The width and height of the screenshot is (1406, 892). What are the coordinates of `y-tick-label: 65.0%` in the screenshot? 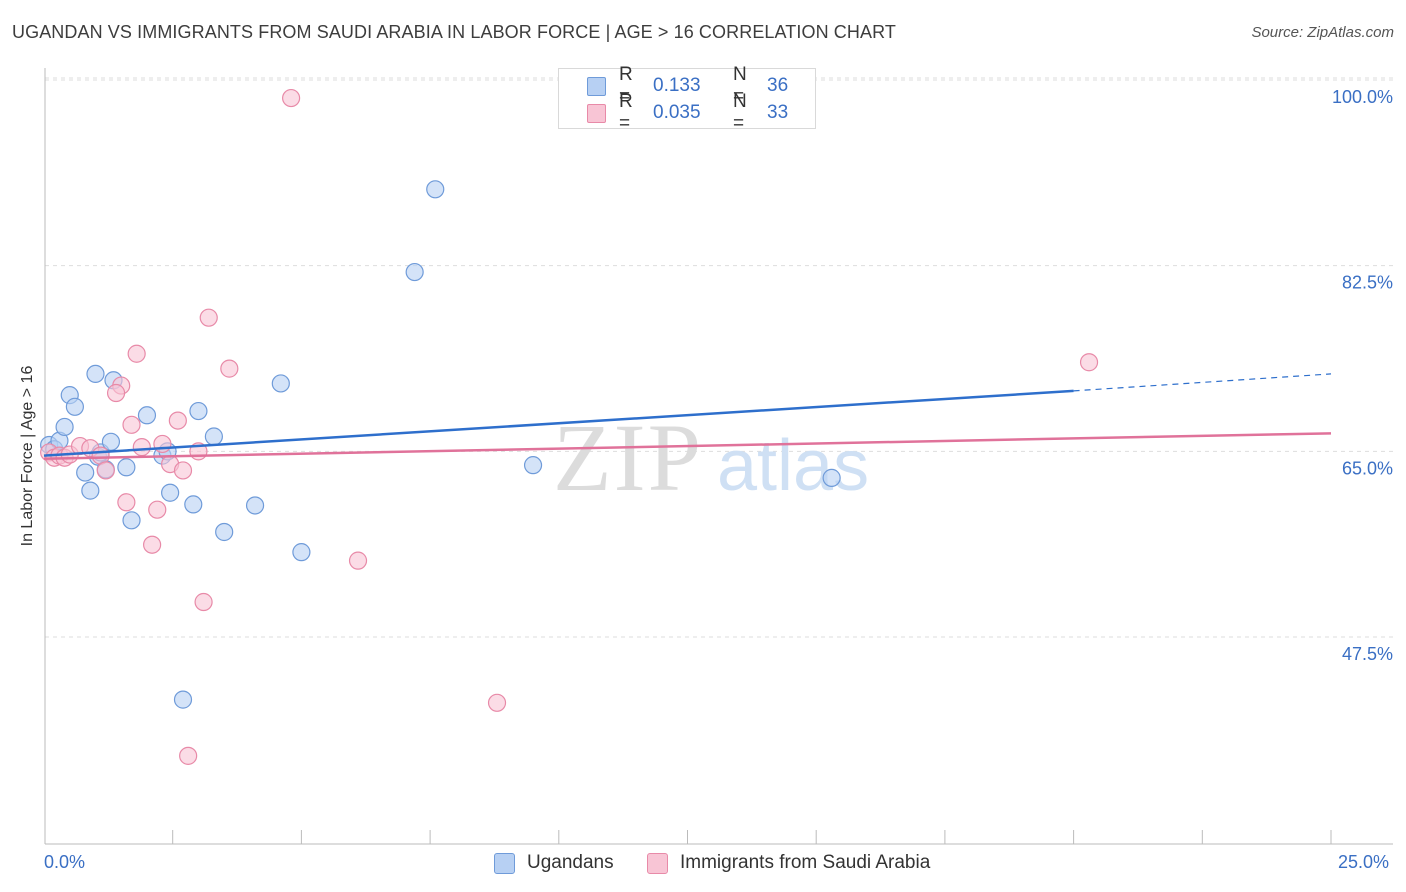 It's located at (1367, 468).